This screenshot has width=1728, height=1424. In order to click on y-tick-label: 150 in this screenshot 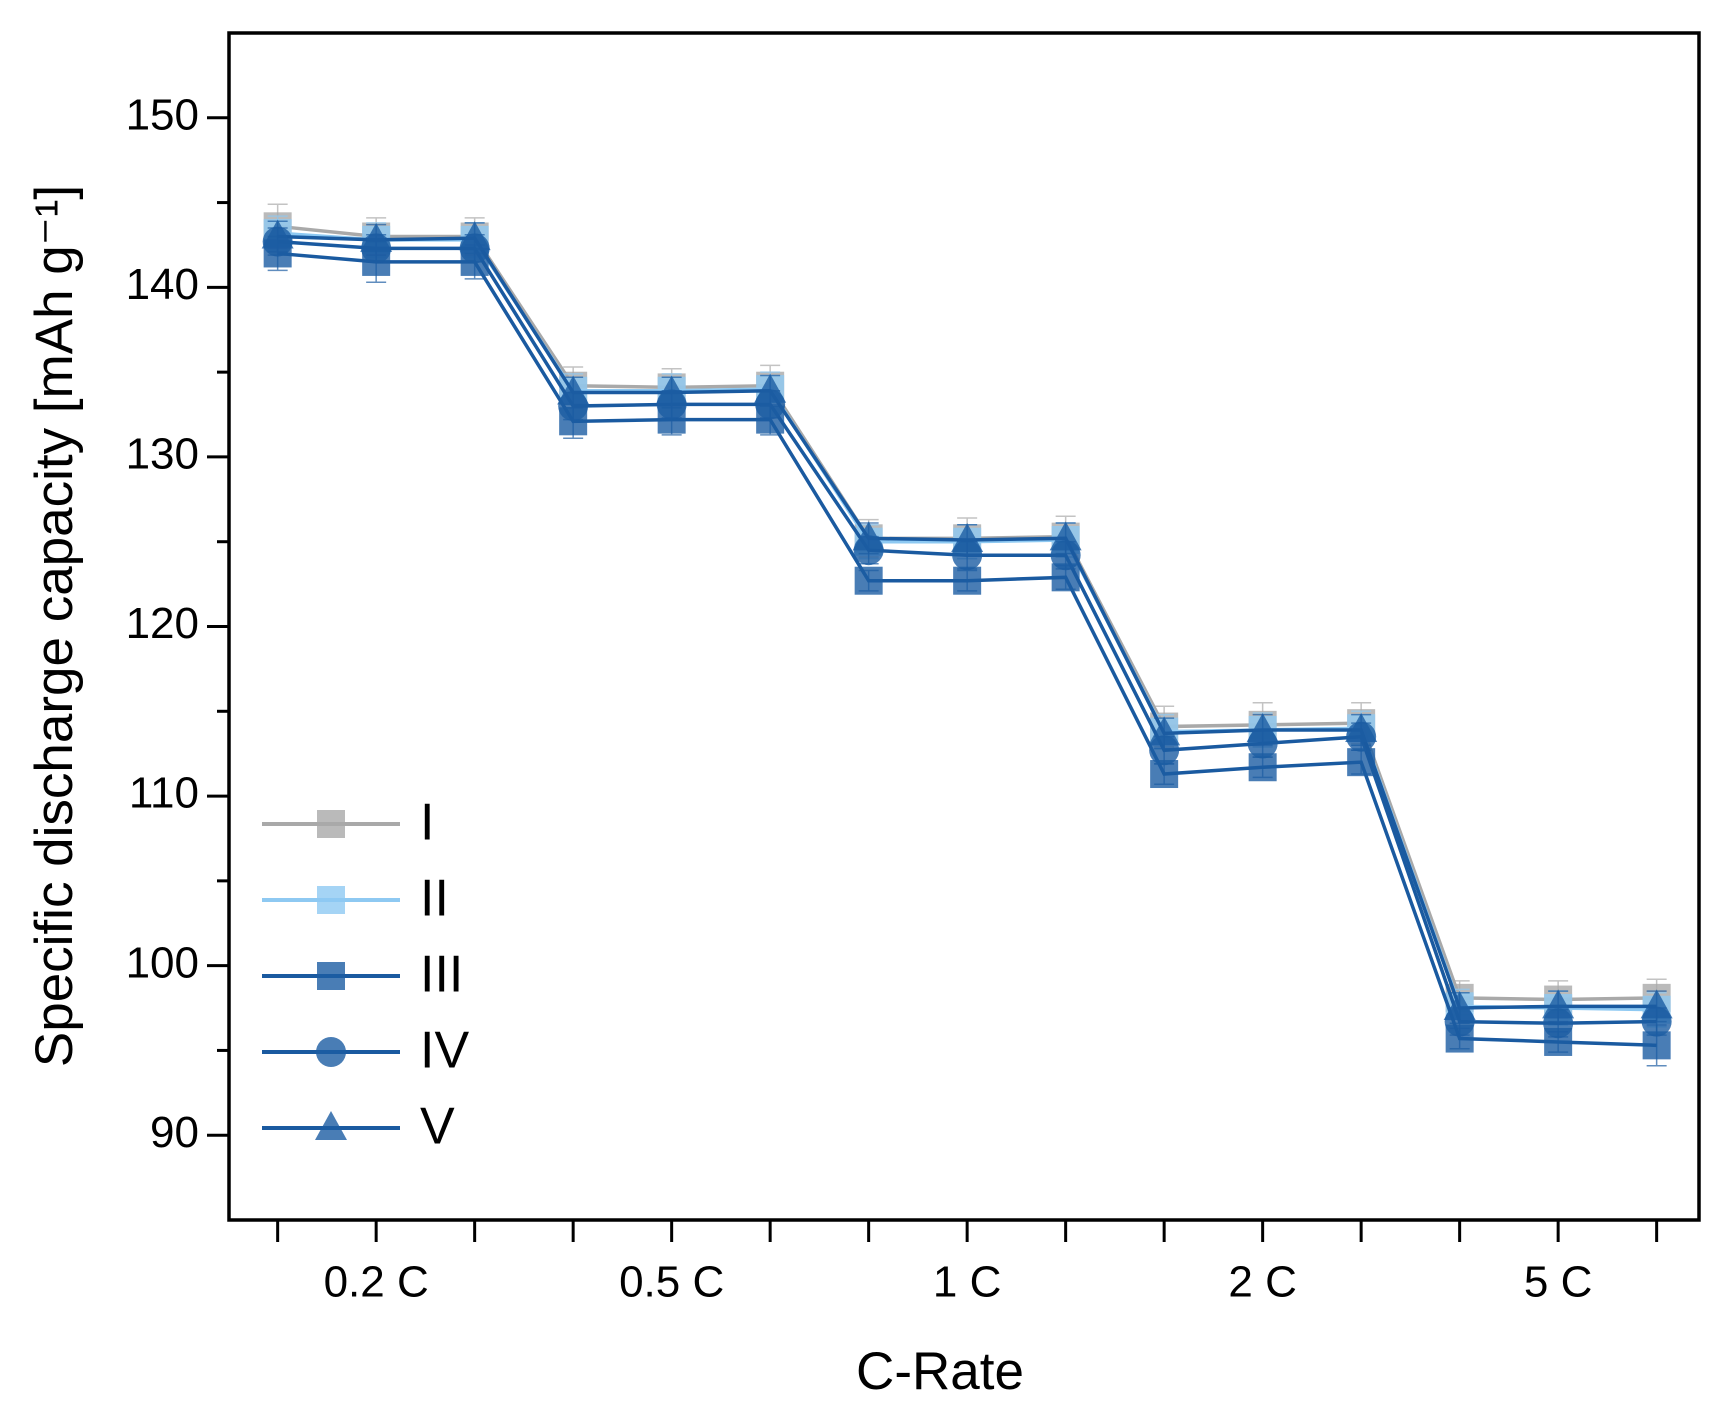, I will do `click(162, 114)`.